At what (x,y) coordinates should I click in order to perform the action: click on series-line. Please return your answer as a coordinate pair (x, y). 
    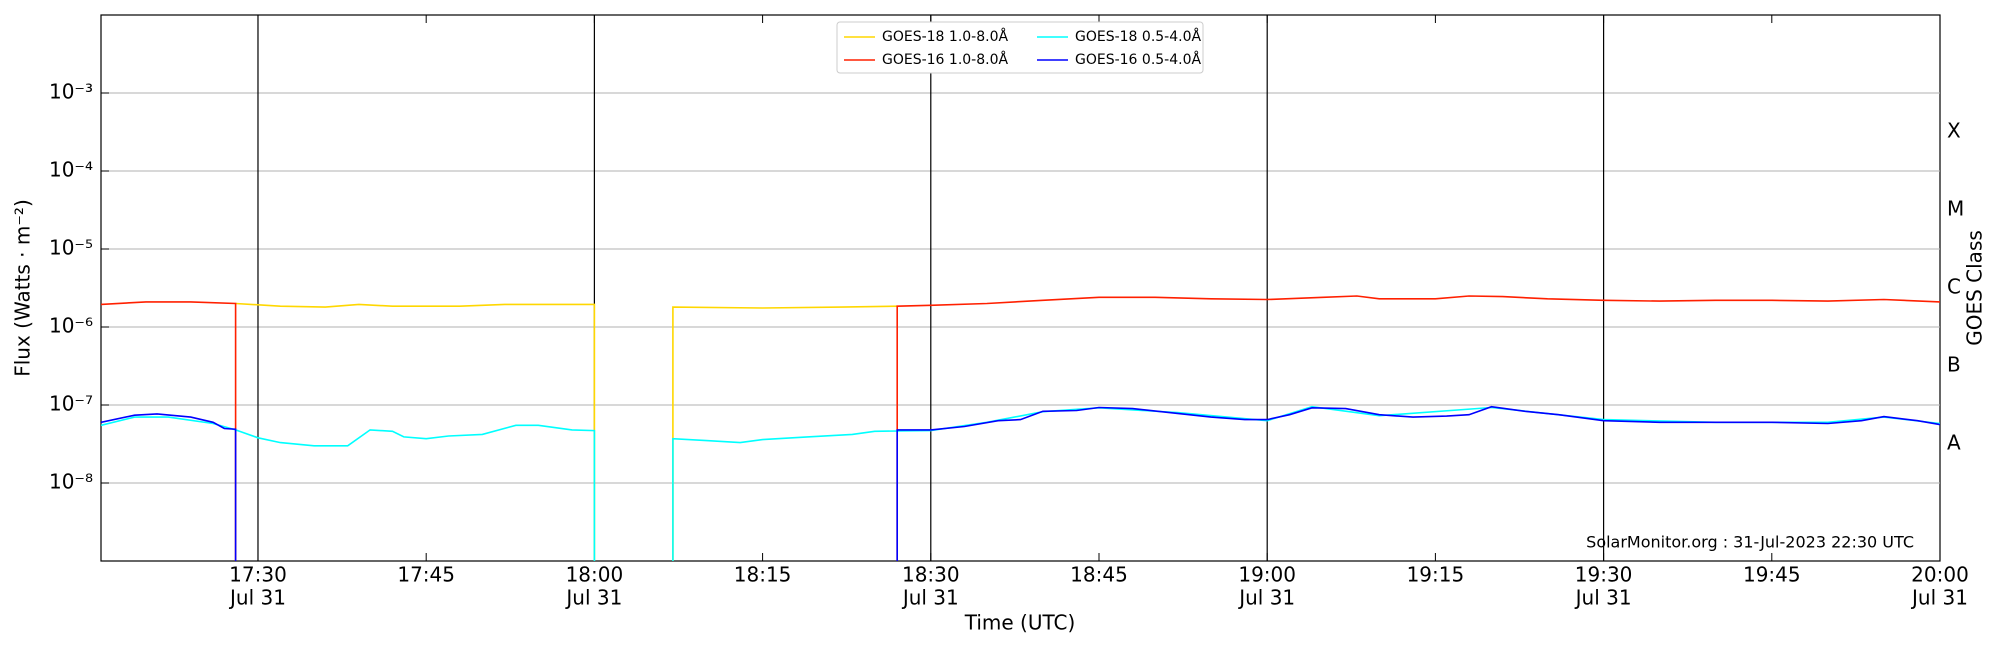
    Looking at the image, I should click on (566, 431).